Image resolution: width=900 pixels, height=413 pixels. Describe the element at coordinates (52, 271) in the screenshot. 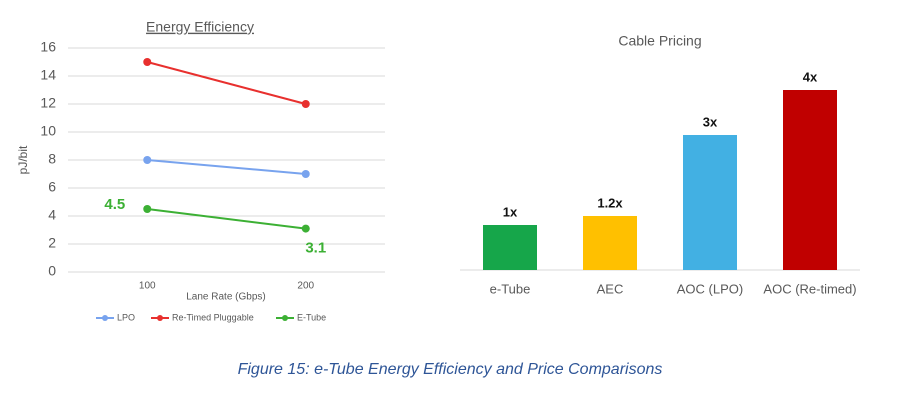

I see `y-tick-label: 0` at that location.